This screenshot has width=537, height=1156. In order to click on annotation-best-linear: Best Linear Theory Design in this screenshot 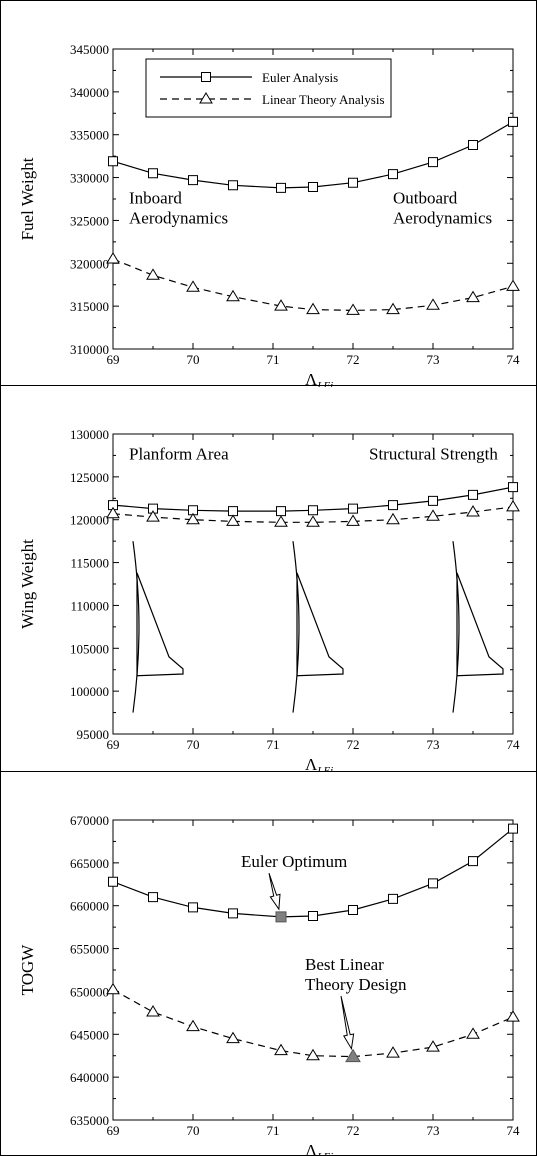, I will do `click(356, 974)`.